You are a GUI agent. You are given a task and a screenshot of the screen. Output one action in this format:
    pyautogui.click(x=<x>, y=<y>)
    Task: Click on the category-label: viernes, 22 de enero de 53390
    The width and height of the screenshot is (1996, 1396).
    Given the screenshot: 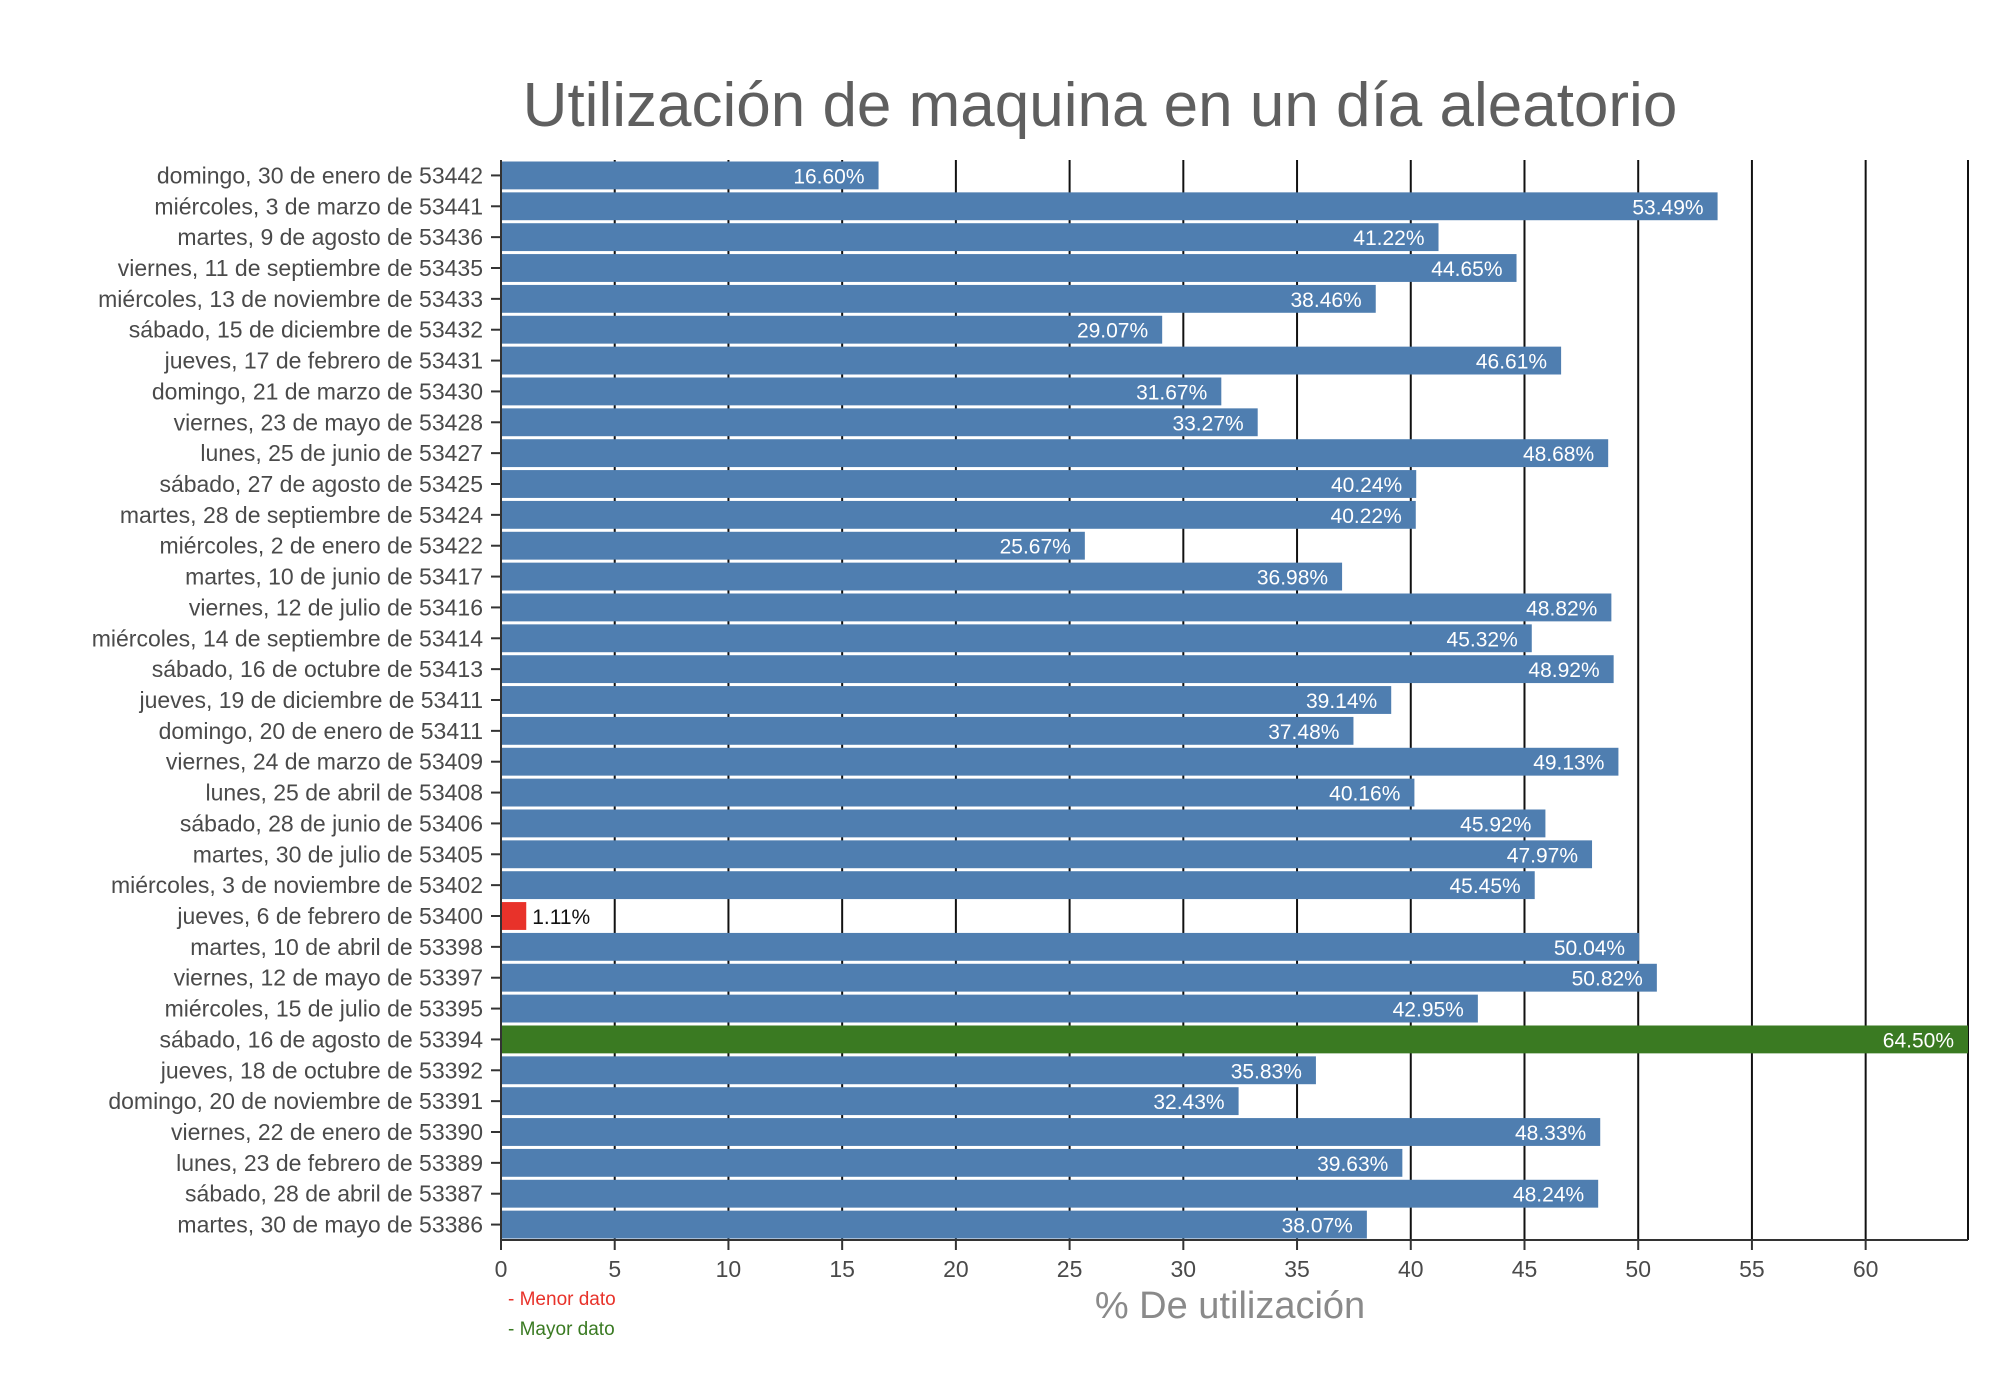 What is the action you would take?
    pyautogui.click(x=327, y=1132)
    